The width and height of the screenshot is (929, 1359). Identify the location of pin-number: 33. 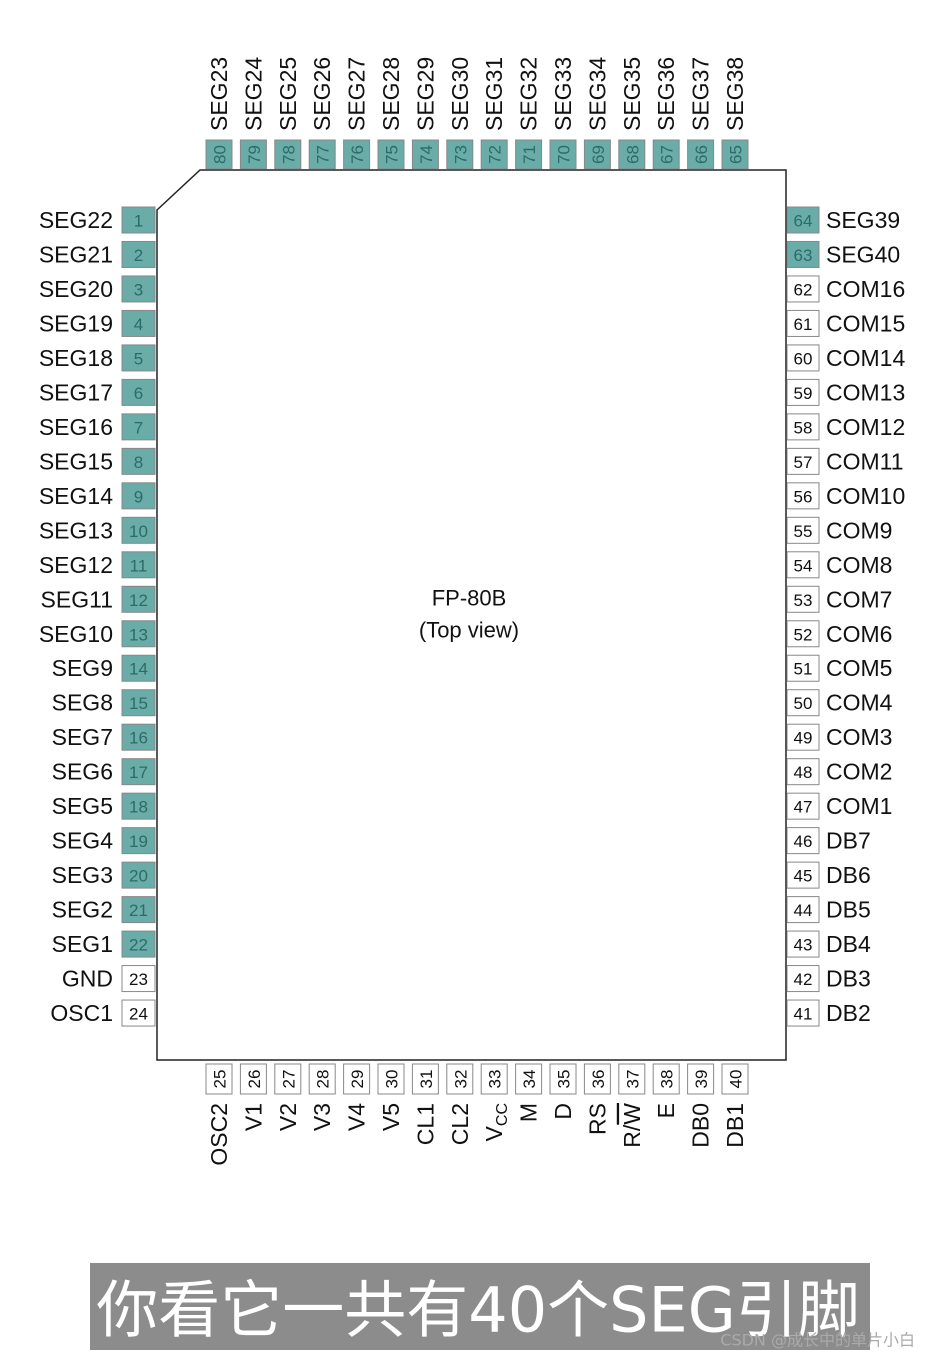
(495, 1079).